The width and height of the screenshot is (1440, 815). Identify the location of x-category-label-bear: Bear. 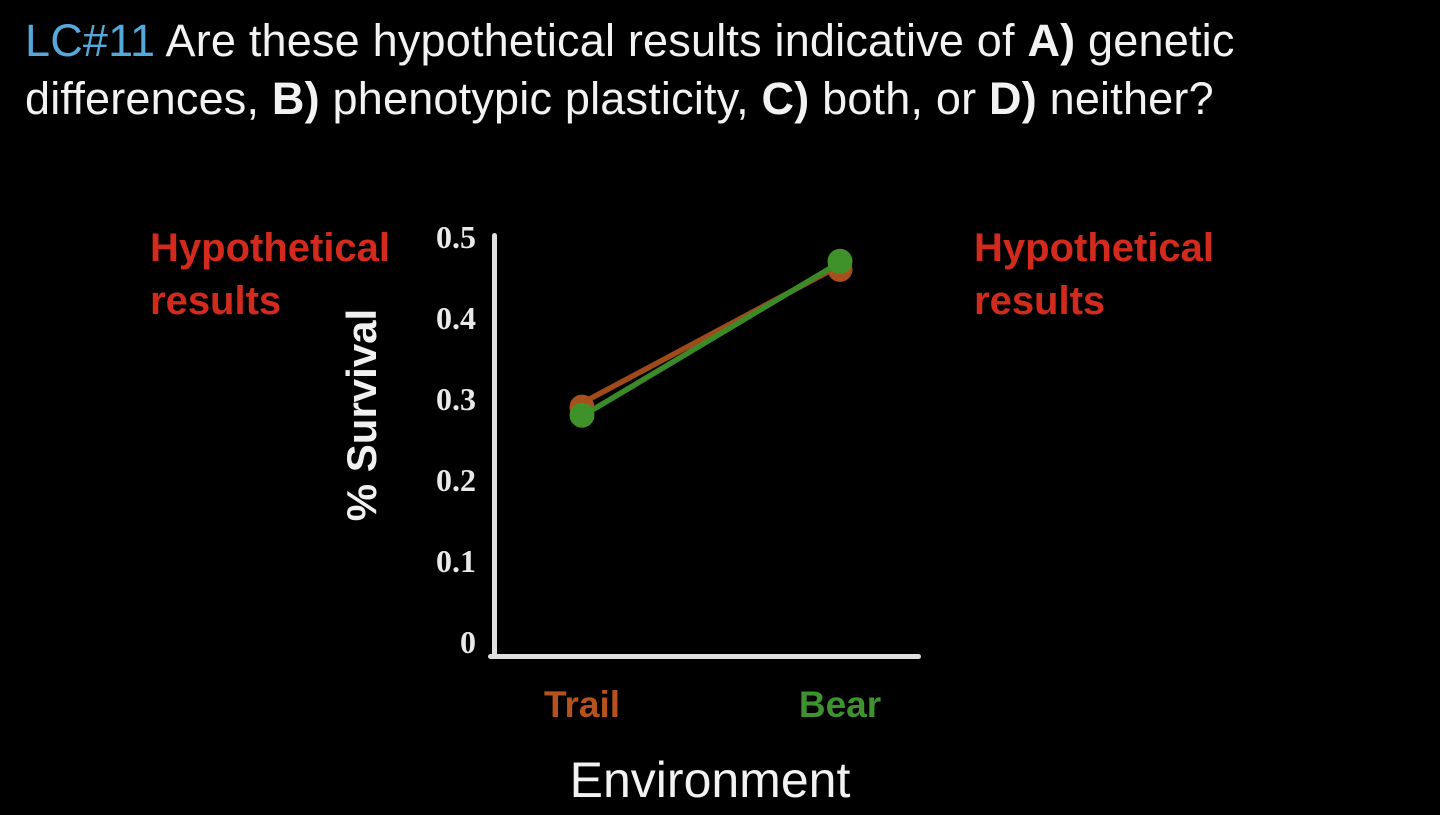
(840, 704).